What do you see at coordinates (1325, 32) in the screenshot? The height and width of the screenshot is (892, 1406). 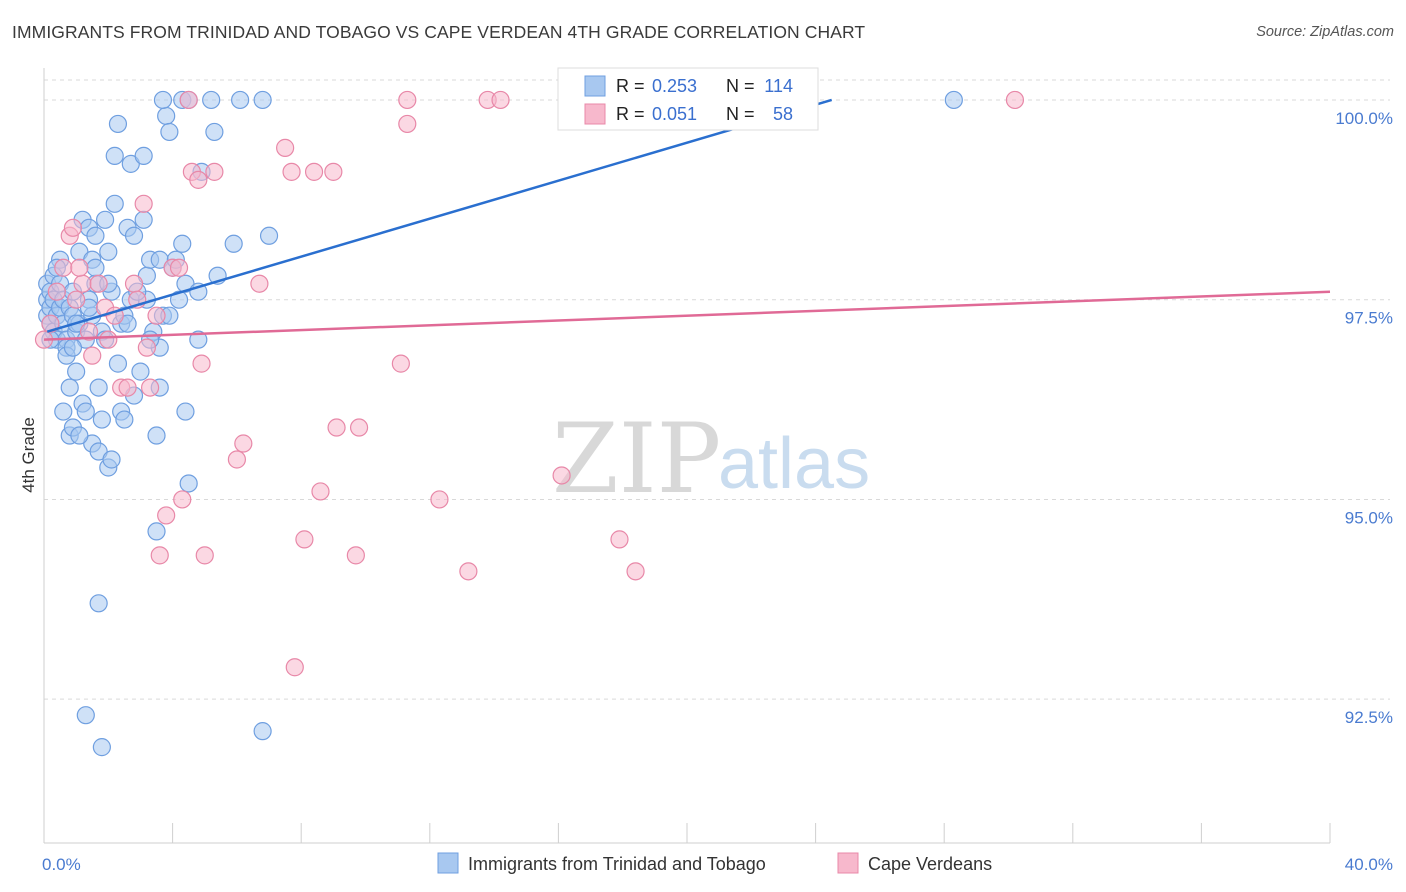 I see `source-credit: Source: ZipAtlas.com` at bounding box center [1325, 32].